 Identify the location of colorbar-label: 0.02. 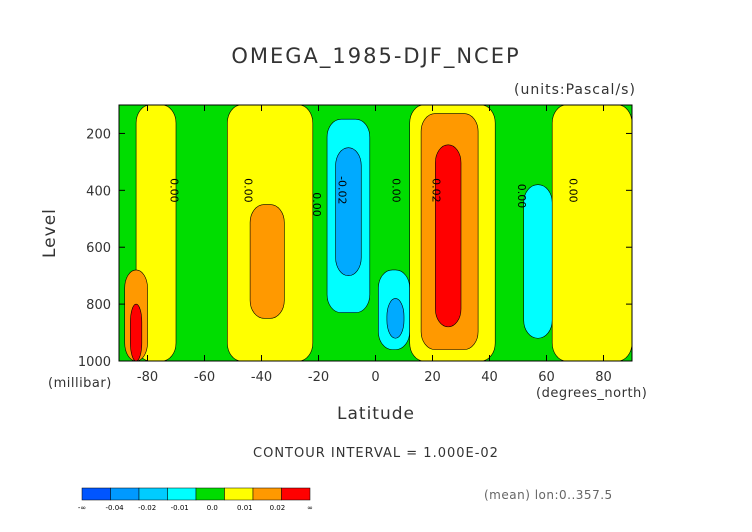
(278, 508).